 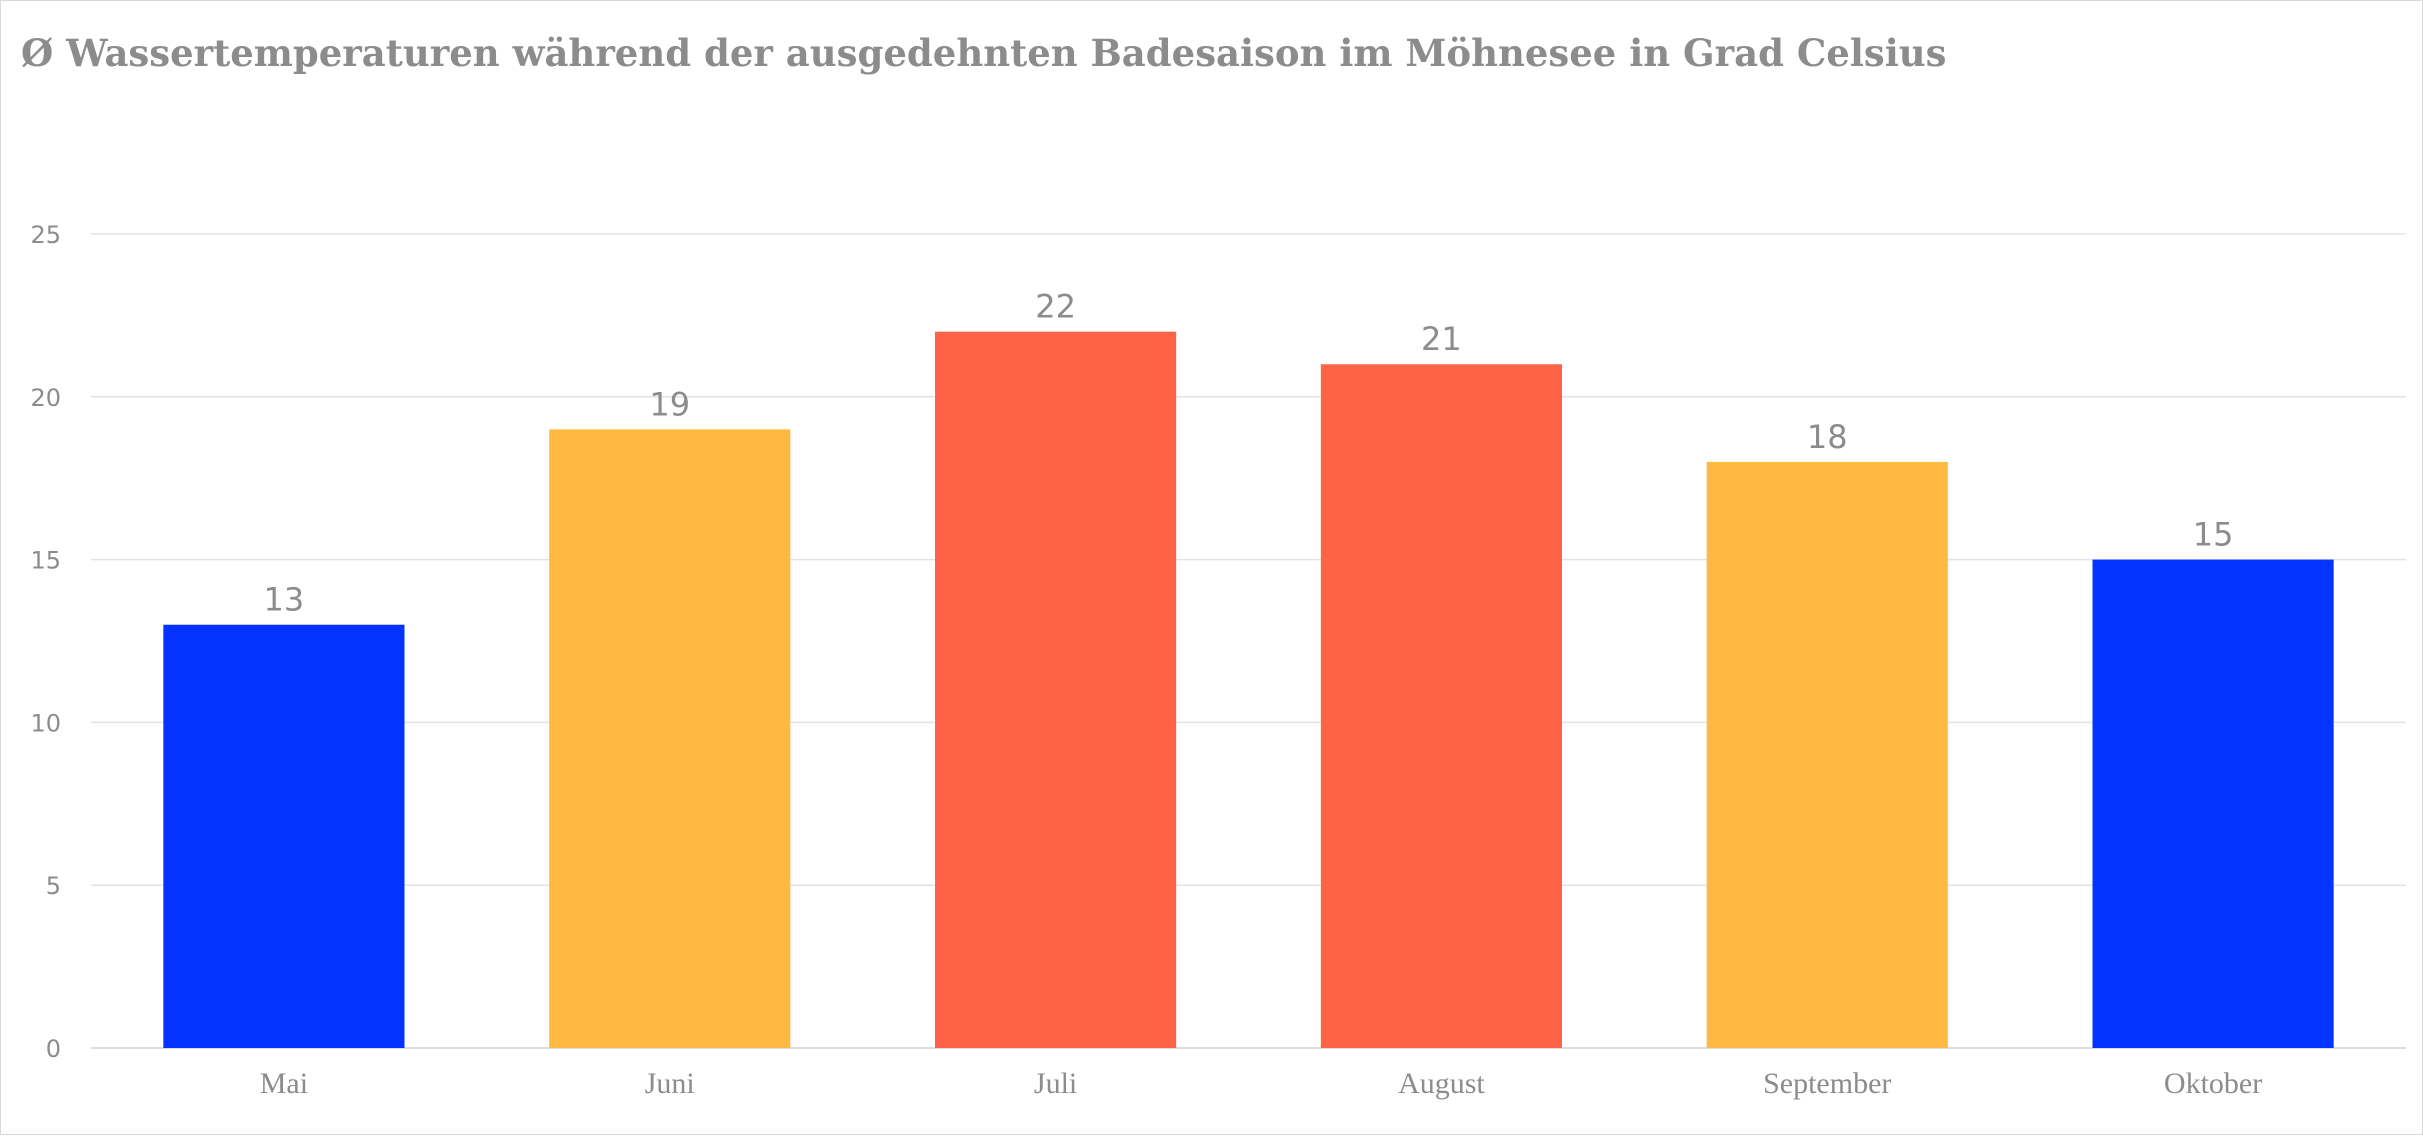 I want to click on data-label: 18, so click(x=1827, y=437).